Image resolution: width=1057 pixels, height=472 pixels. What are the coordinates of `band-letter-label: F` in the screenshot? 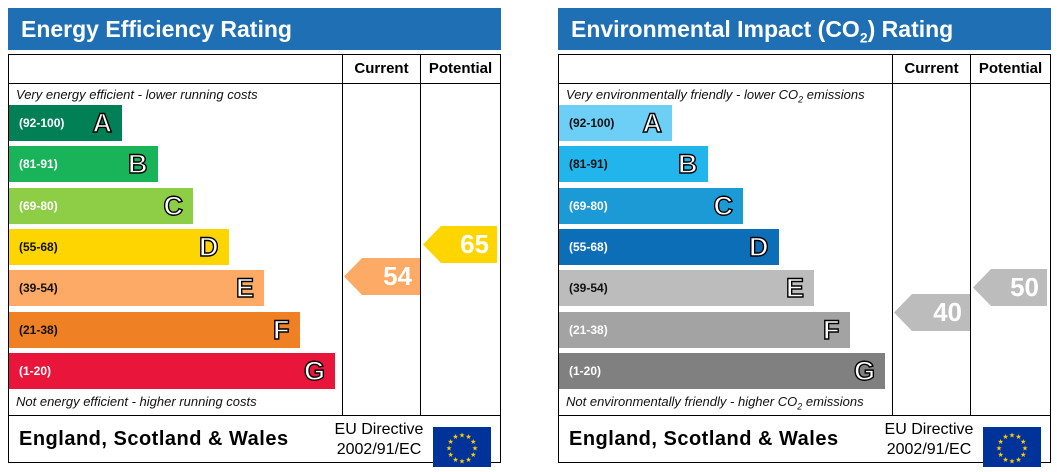 It's located at (831, 329).